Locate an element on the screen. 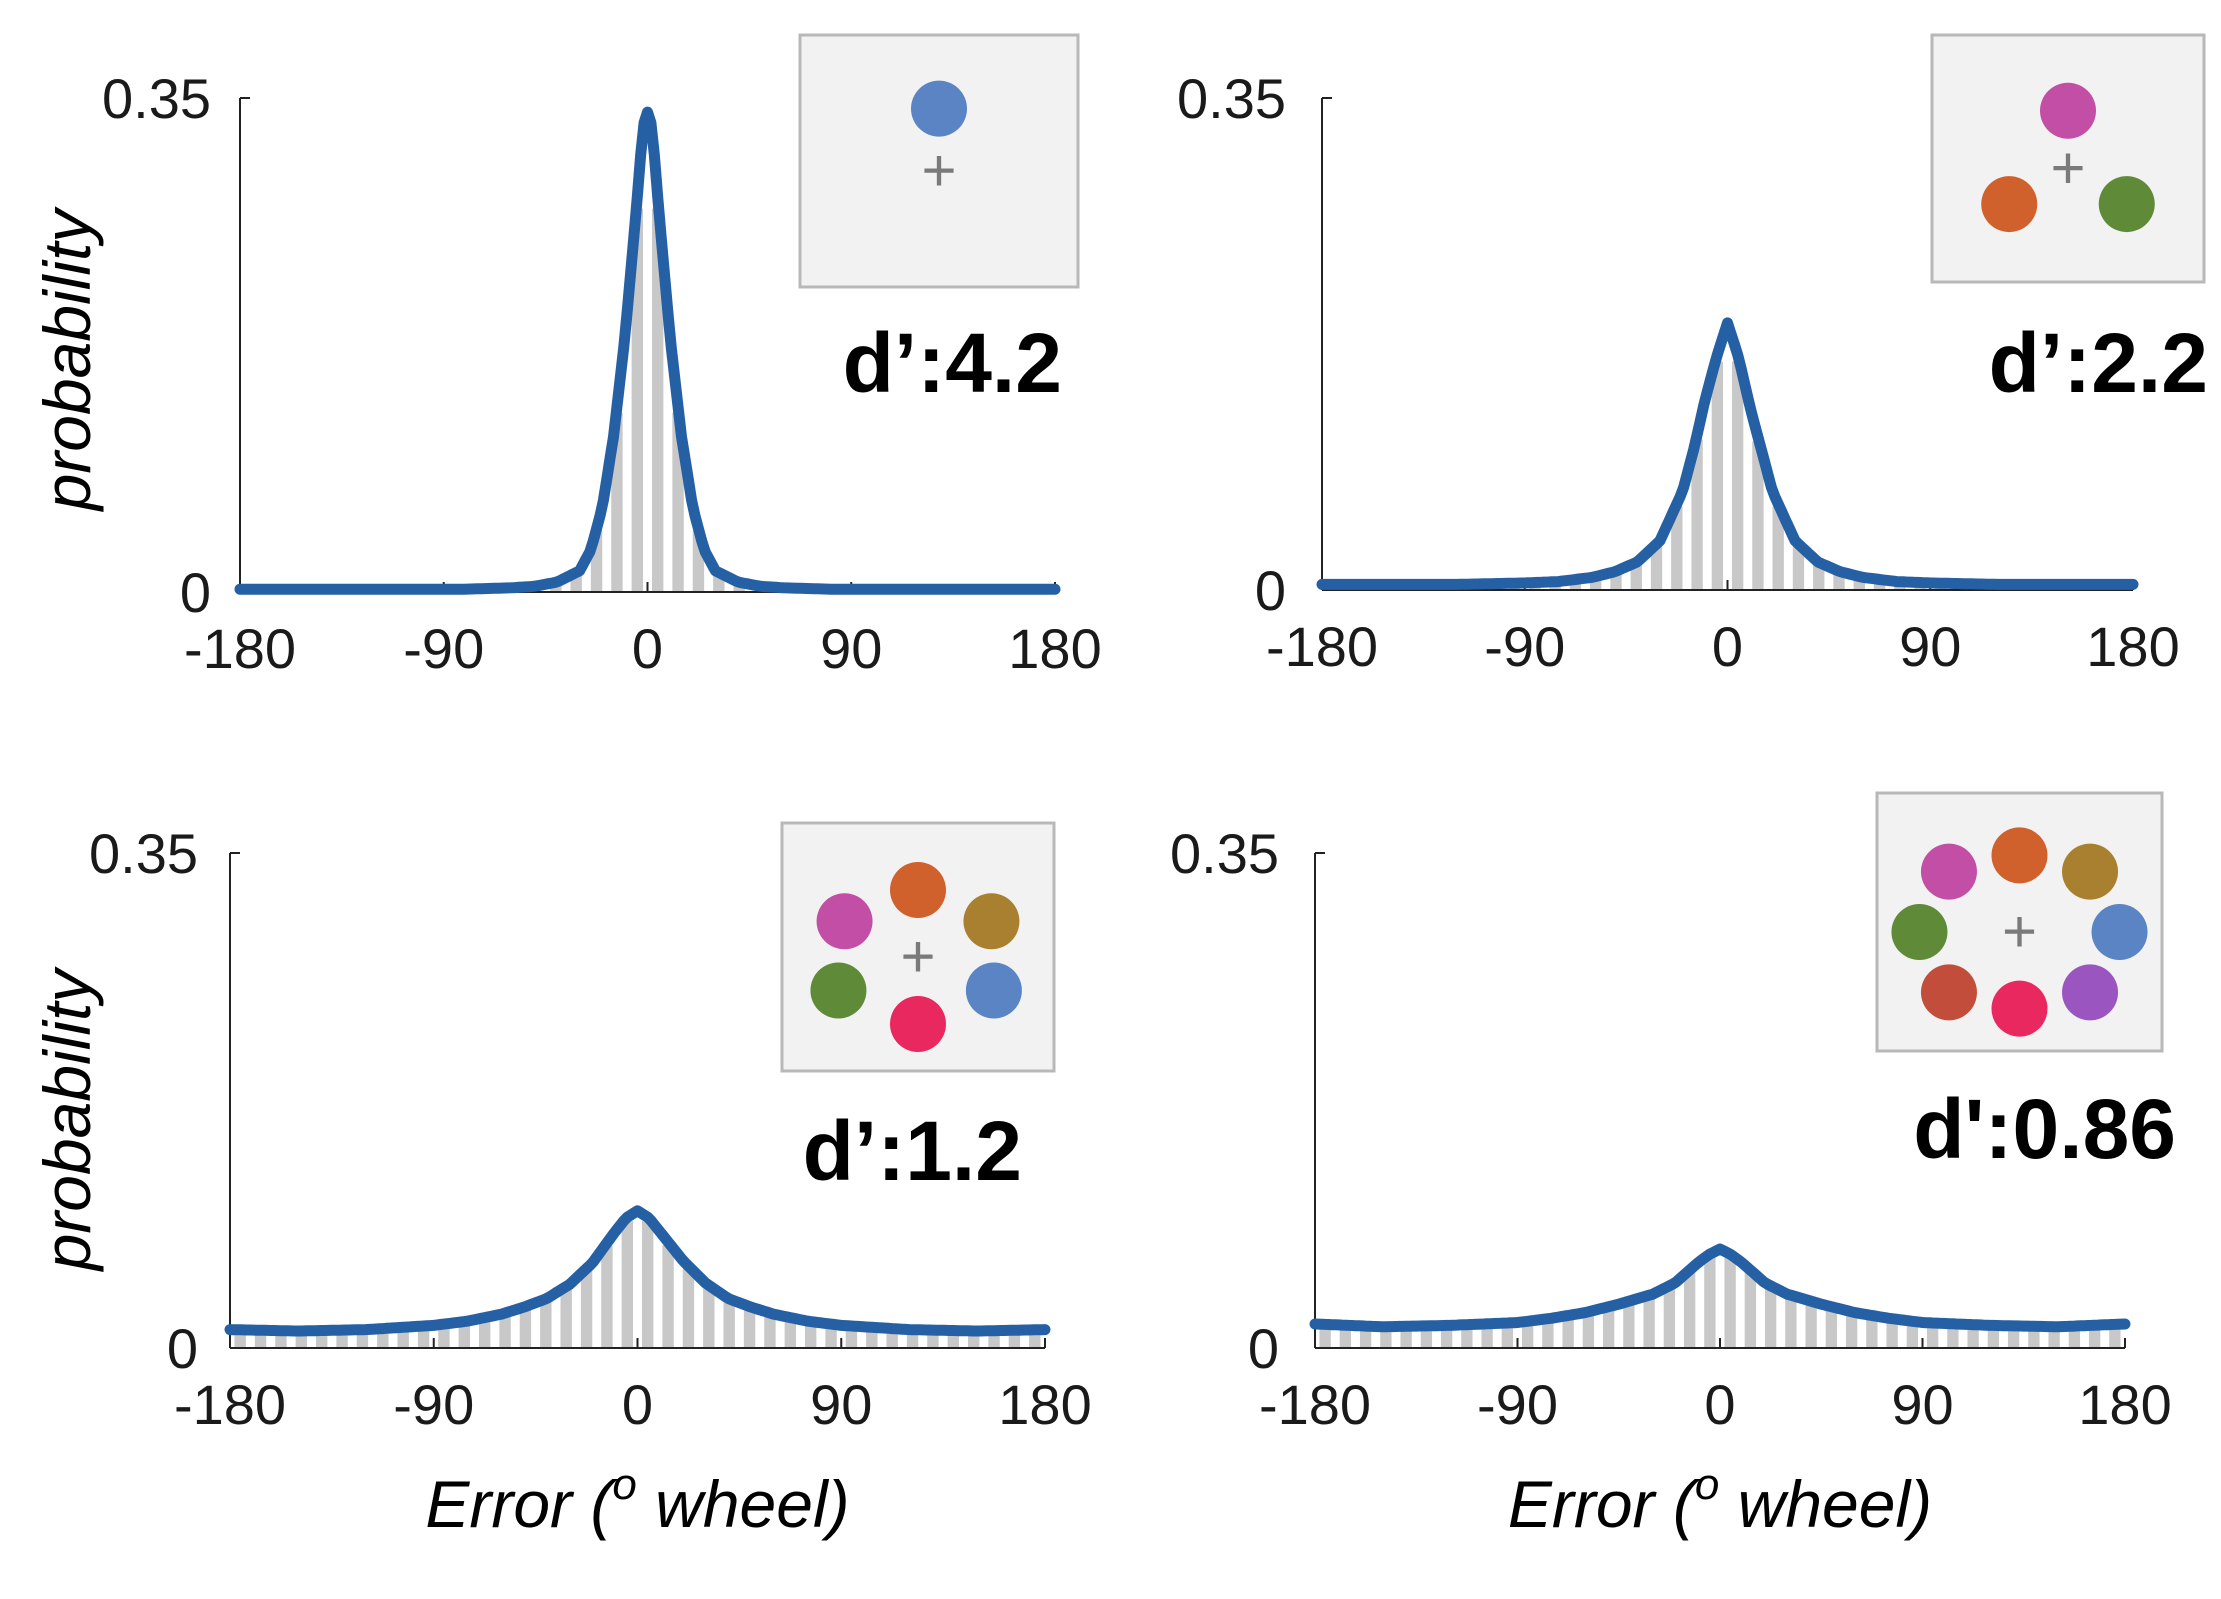  dprime-label: d’:4.2 is located at coordinates (952, 363).